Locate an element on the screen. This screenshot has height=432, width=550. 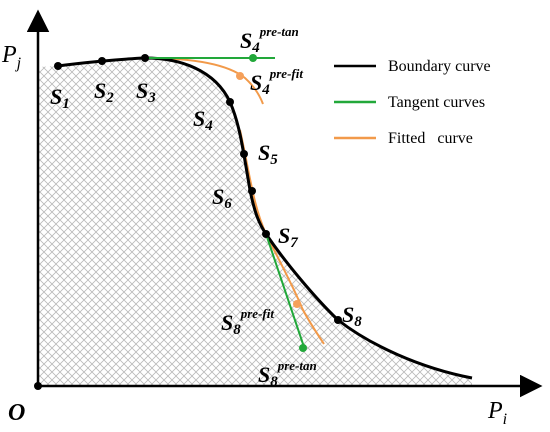
legend-tangent-label: Tangent curves is located at coordinates (436, 102).